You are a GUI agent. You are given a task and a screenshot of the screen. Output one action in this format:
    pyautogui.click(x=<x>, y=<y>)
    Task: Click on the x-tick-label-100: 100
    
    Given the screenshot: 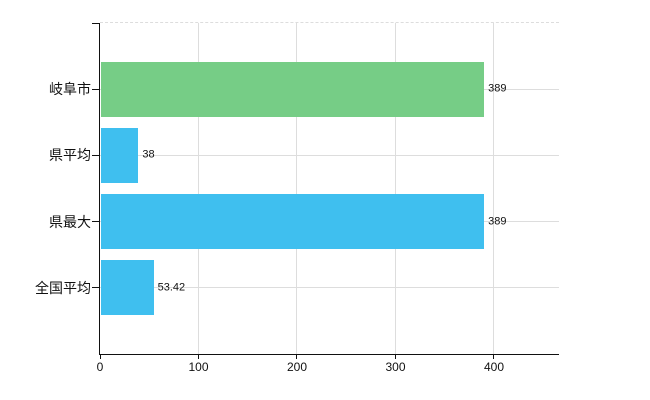 What is the action you would take?
    pyautogui.click(x=198, y=367)
    